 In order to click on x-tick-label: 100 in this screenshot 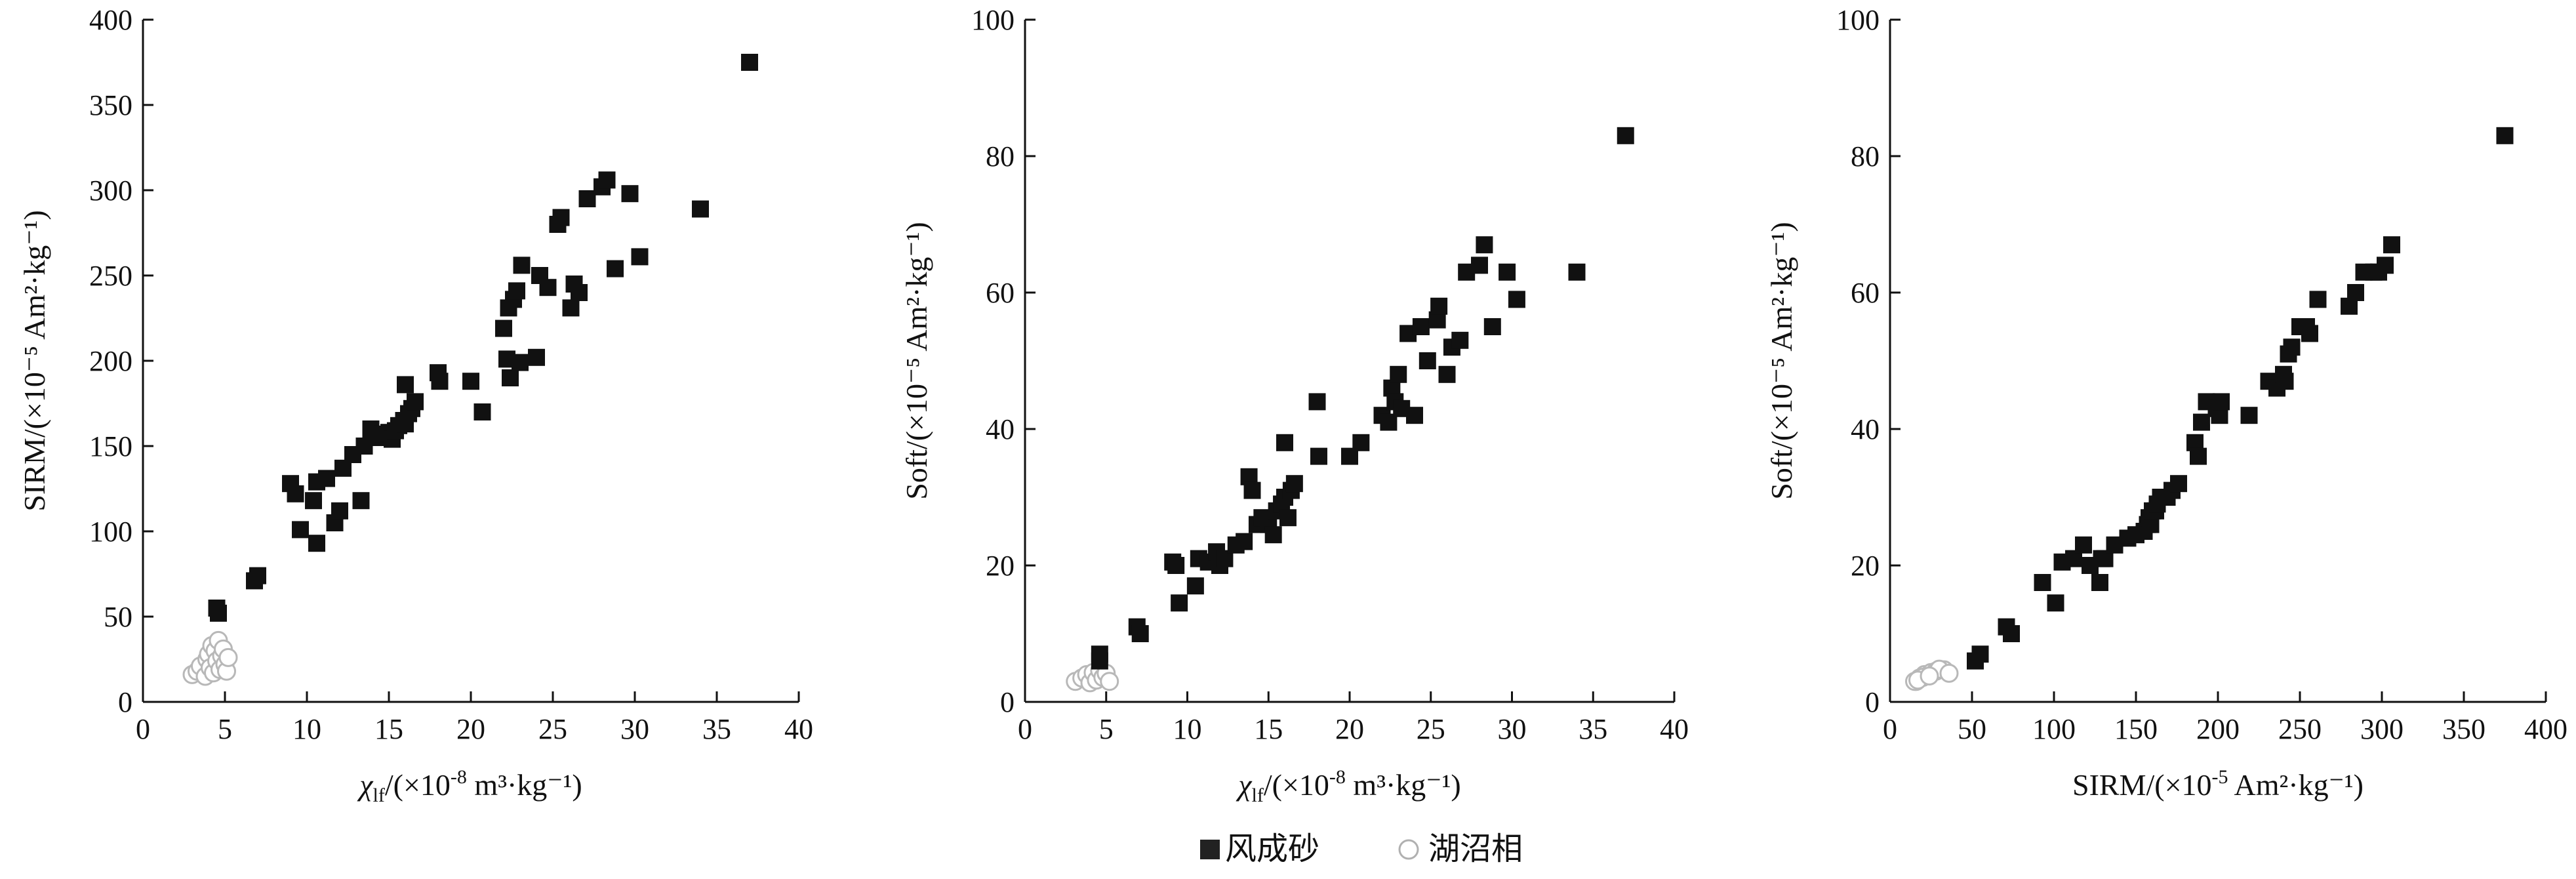, I will do `click(2054, 729)`.